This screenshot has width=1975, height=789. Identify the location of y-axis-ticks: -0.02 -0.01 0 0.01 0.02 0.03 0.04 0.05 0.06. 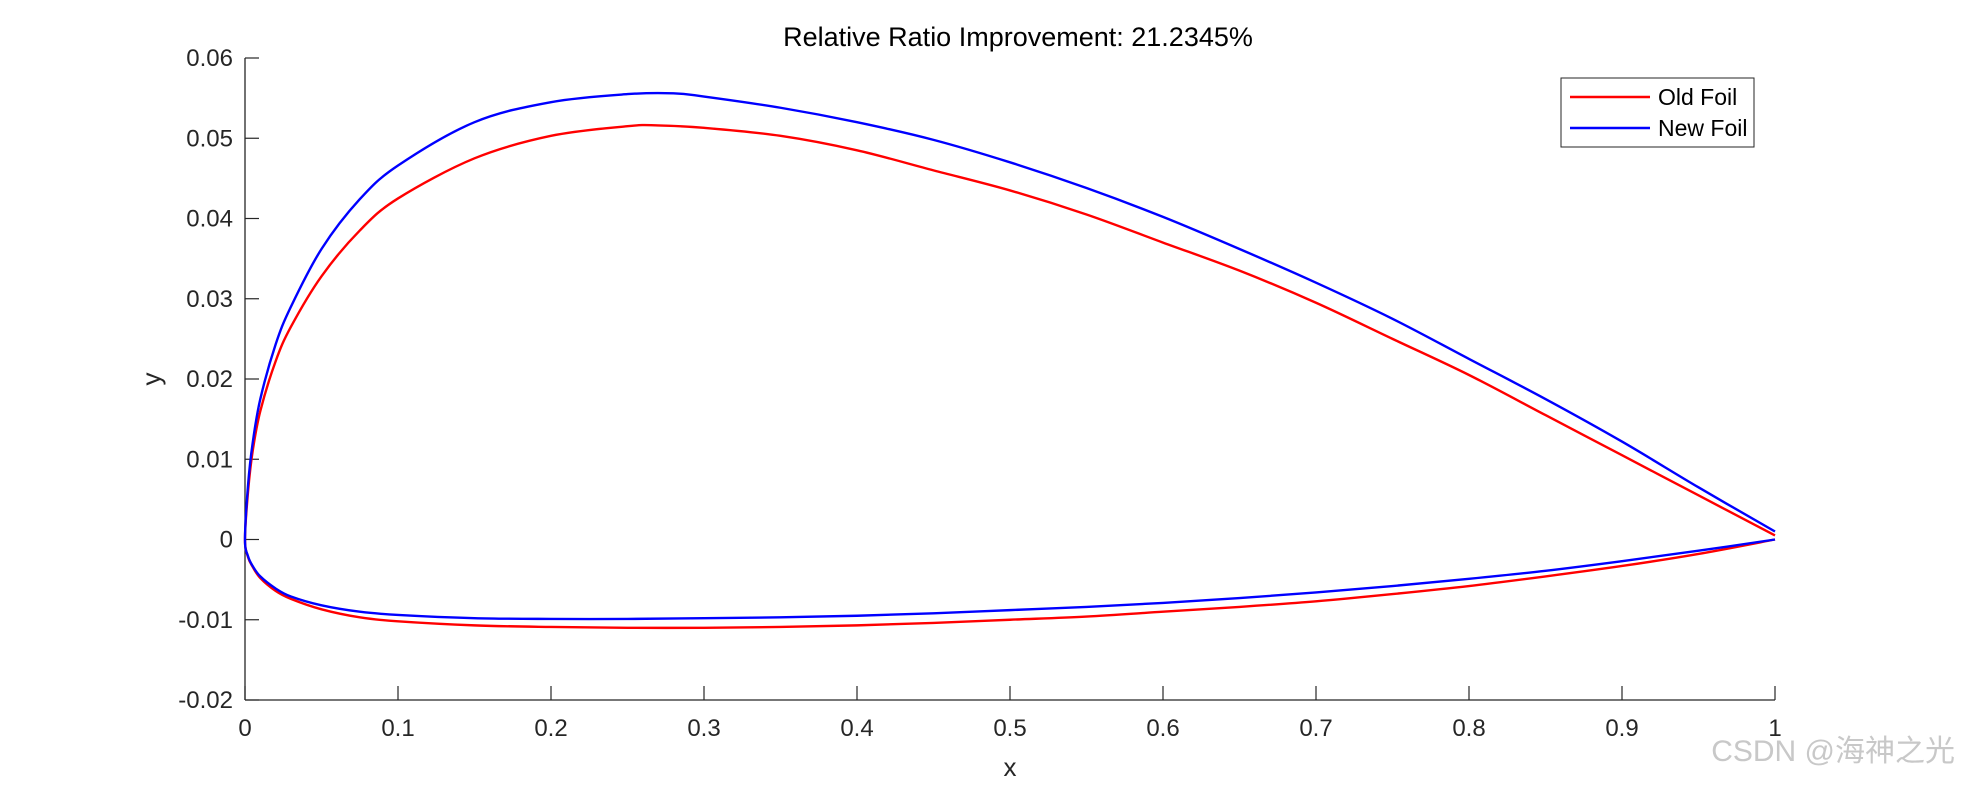
(218, 379).